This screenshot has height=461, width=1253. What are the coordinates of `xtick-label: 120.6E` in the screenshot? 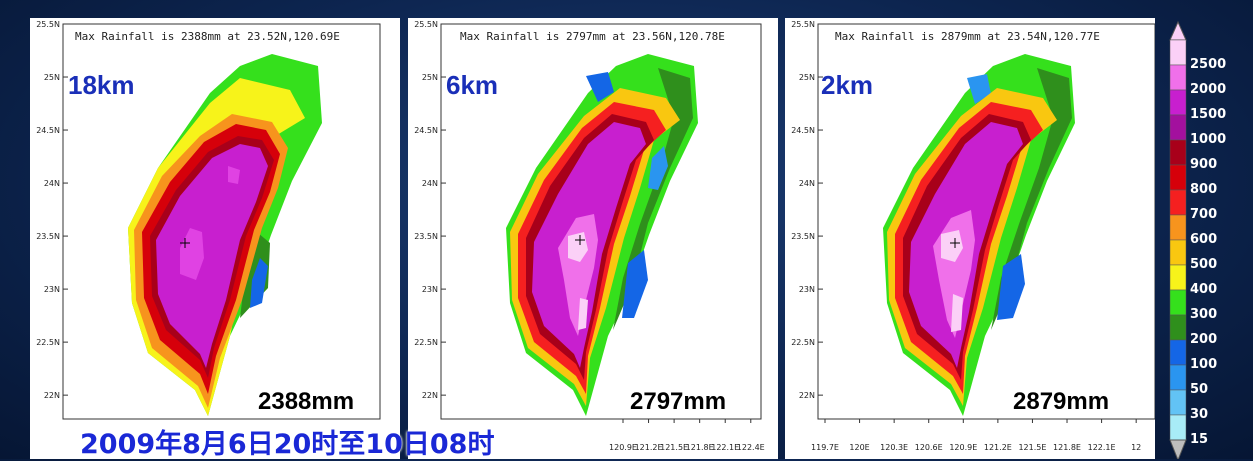 It's located at (929, 447).